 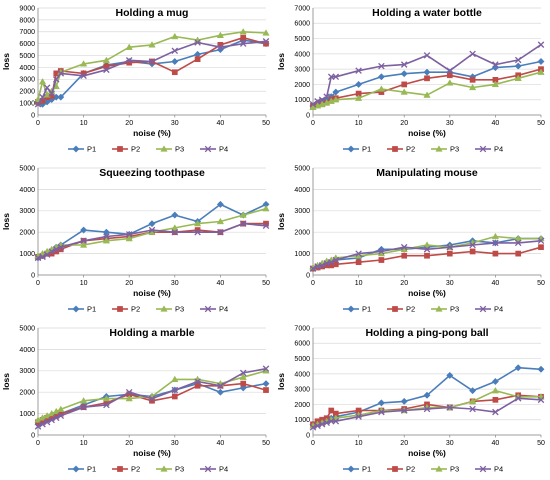 What do you see at coordinates (175, 443) in the screenshot?
I see `x-tick-label: 30` at bounding box center [175, 443].